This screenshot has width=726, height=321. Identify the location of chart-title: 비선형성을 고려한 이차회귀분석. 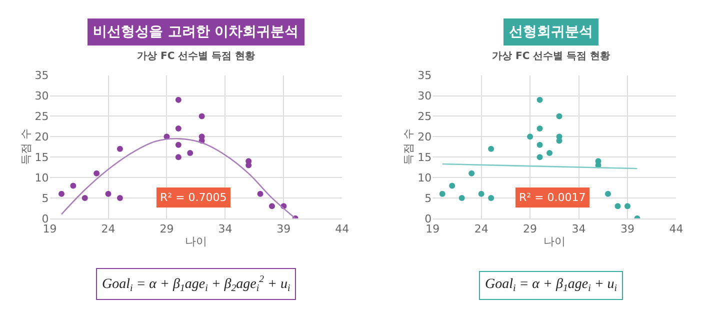
(196, 32).